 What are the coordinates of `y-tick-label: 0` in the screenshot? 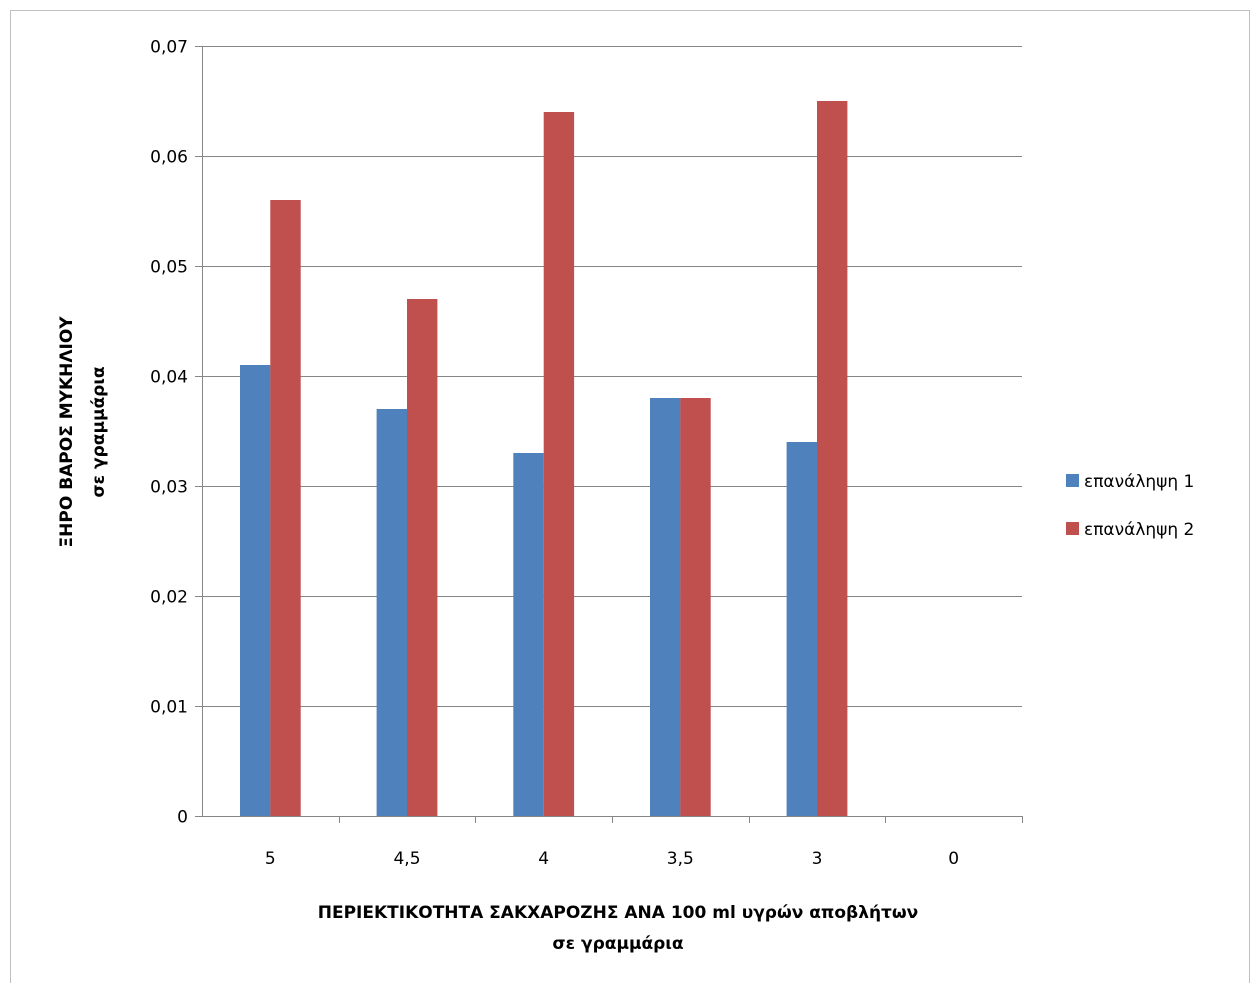 It's located at (182, 818).